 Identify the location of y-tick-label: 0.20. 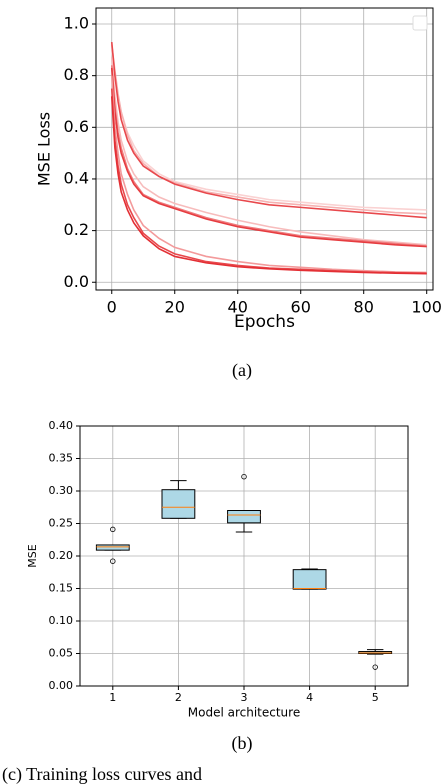
(61, 555).